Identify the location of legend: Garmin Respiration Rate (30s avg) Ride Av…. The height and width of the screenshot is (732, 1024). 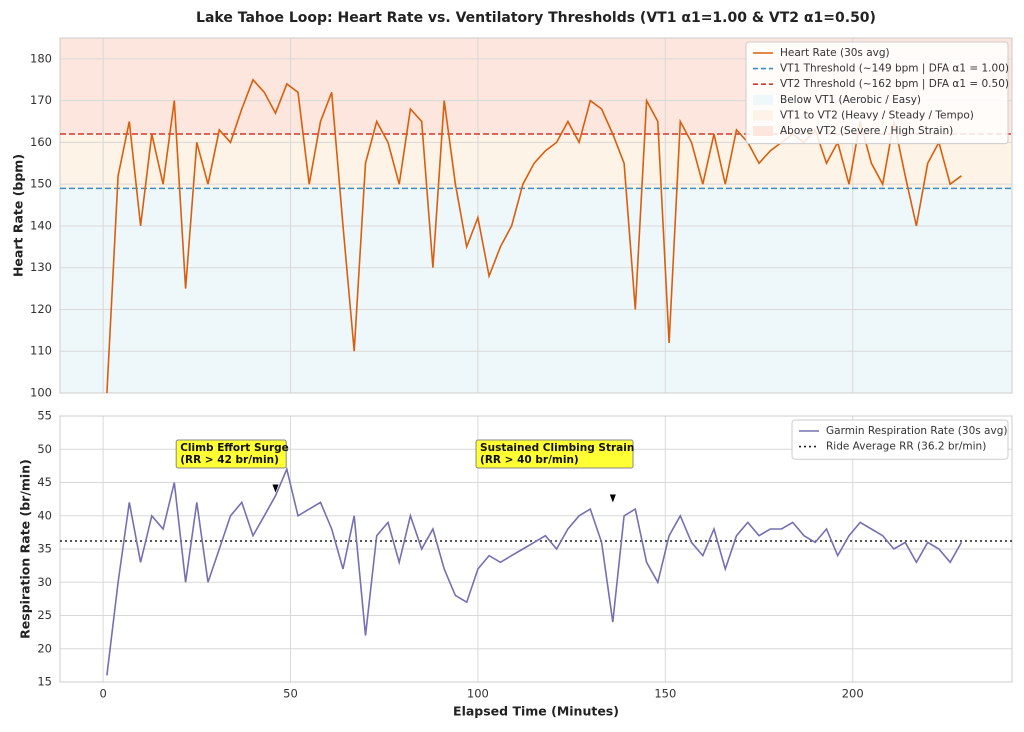
(900, 439).